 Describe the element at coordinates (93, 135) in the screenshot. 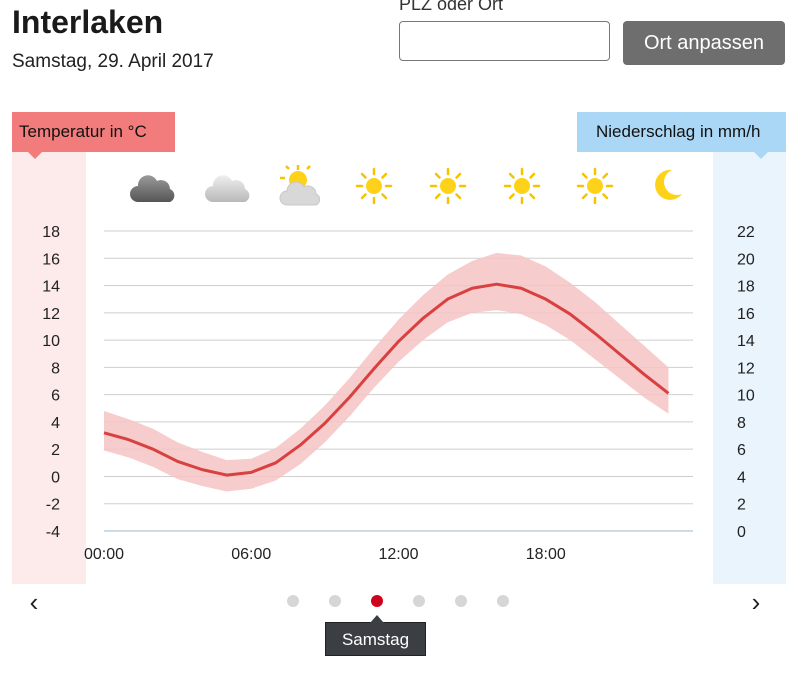

I see `temperature-axis-label: Temperatur in °C` at that location.